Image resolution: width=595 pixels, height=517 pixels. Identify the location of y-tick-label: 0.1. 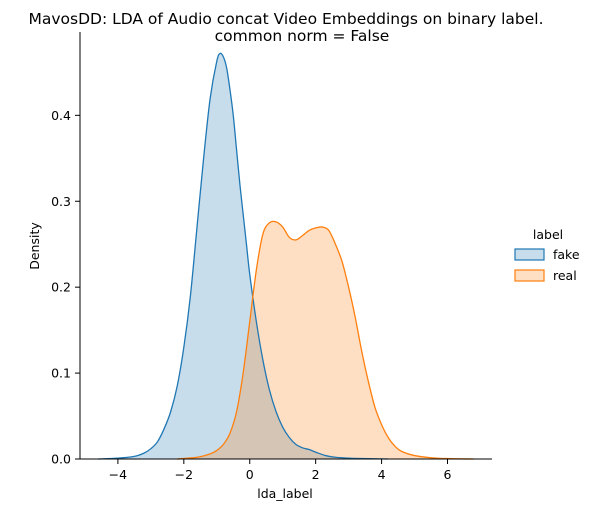
(61, 373).